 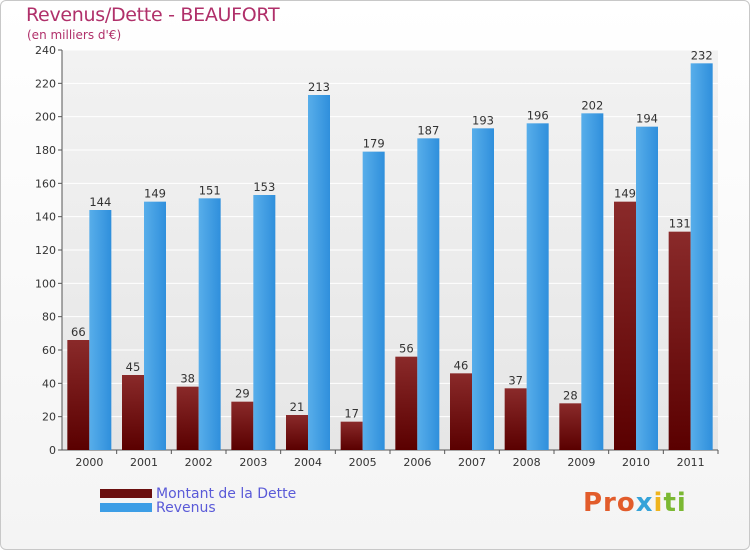 I want to click on x-tick-label: 2006, so click(x=417, y=462).